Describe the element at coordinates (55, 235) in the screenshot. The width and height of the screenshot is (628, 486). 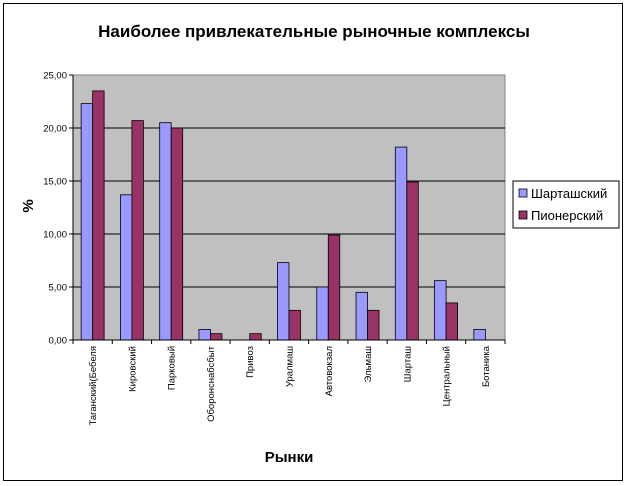
I see `y-tick-label: 10,00` at that location.